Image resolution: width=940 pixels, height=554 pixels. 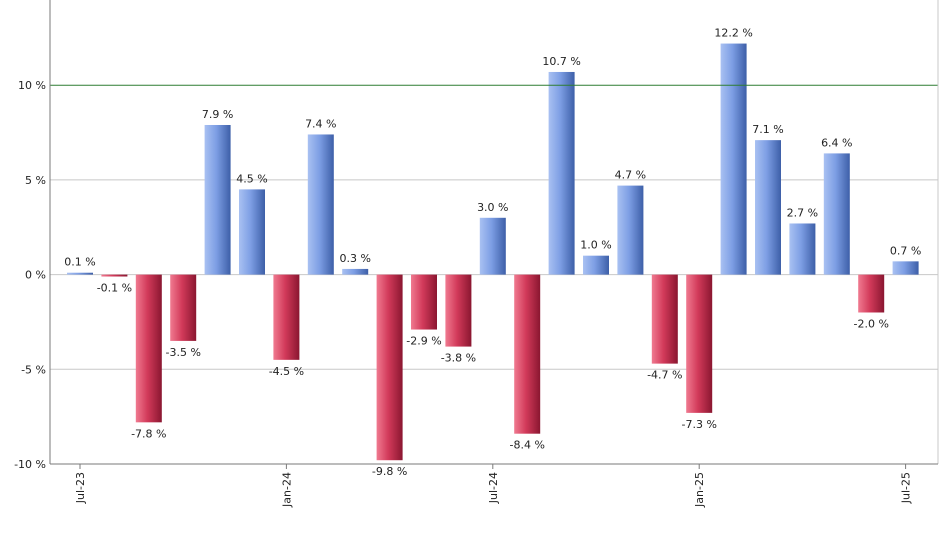 I want to click on bar-value-label: -2.0 %, so click(x=870, y=323).